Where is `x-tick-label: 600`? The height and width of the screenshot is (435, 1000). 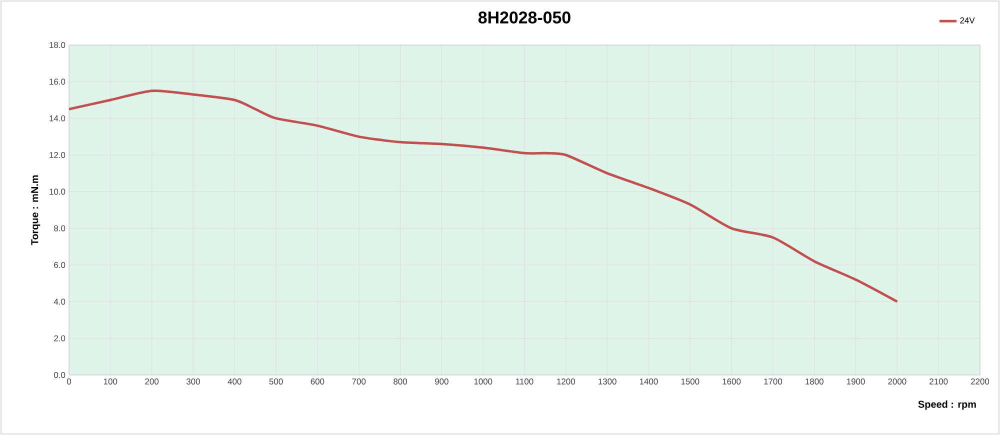 x-tick-label: 600 is located at coordinates (317, 381).